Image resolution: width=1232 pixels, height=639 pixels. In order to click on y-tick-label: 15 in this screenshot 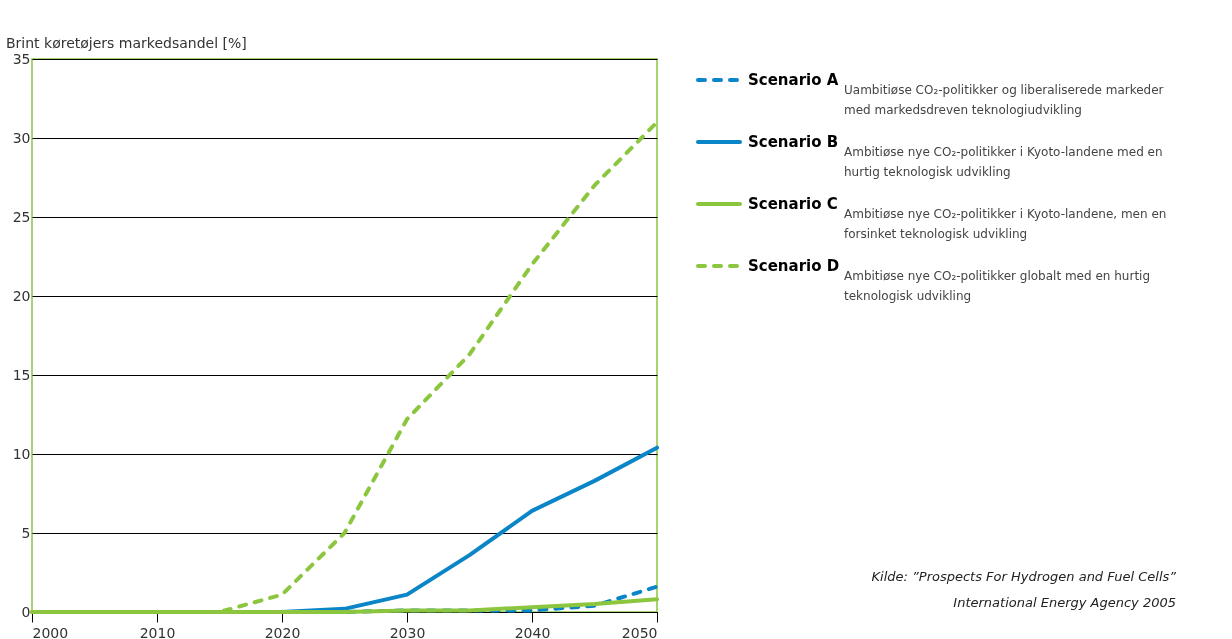, I will do `click(21, 374)`.